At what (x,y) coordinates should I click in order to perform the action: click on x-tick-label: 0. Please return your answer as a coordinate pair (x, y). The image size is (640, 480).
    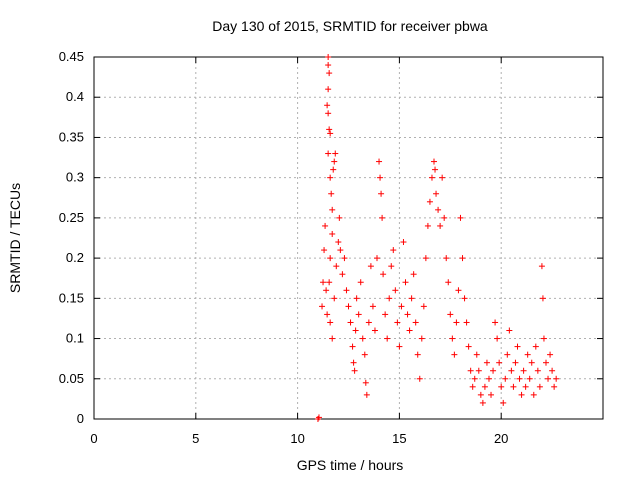
    Looking at the image, I should click on (93, 438).